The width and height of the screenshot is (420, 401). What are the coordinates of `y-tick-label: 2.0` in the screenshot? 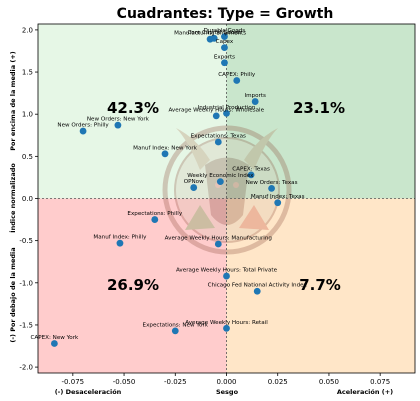 It's located at (27, 30).